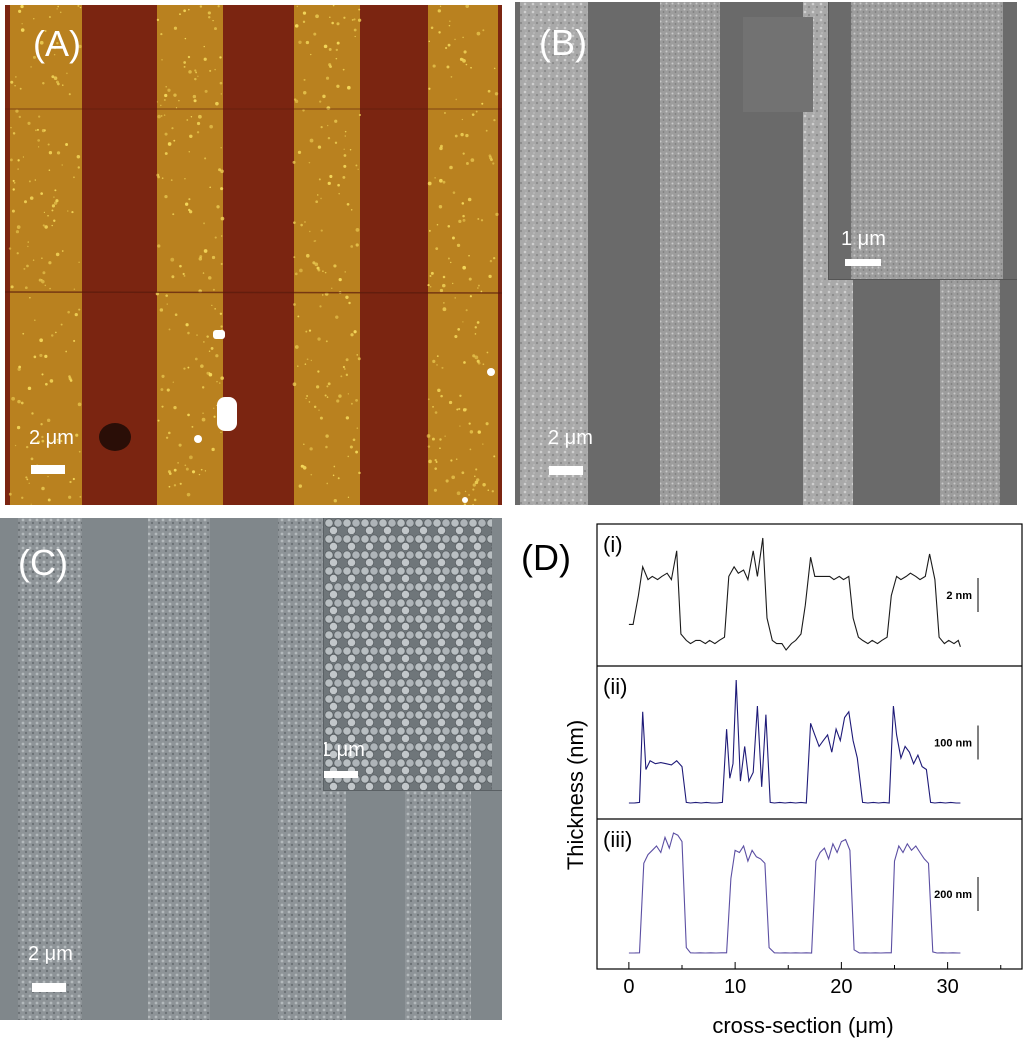  What do you see at coordinates (617, 839) in the screenshot?
I see `subplot-label-3: (iii)` at bounding box center [617, 839].